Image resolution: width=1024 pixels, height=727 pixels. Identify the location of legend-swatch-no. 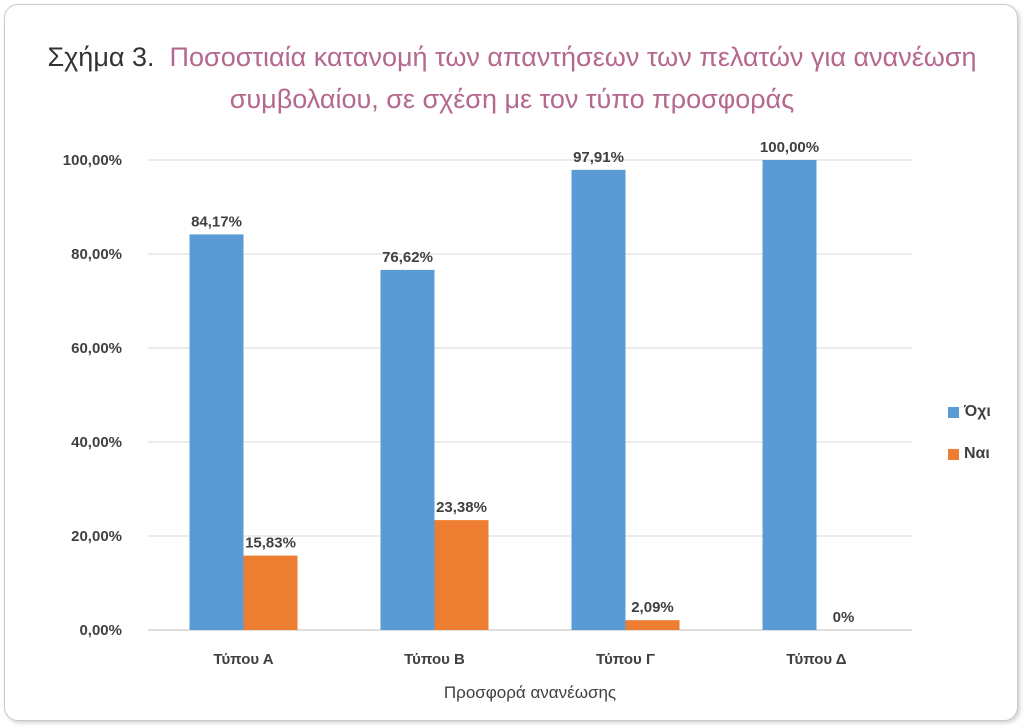
(953, 412).